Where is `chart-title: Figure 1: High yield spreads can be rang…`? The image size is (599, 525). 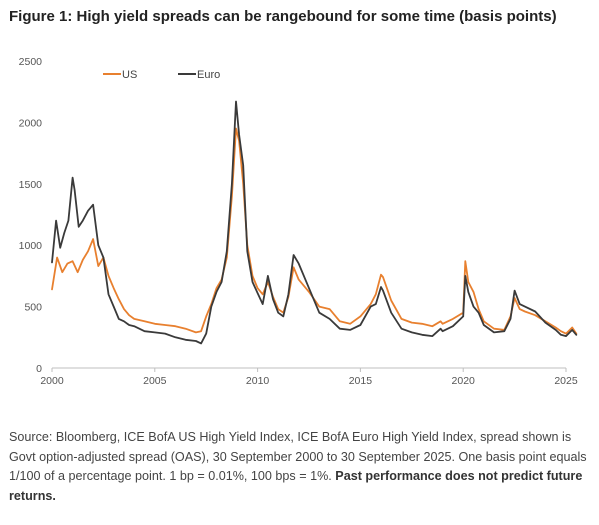 chart-title: Figure 1: High yield spreads can be rang… is located at coordinates (283, 16).